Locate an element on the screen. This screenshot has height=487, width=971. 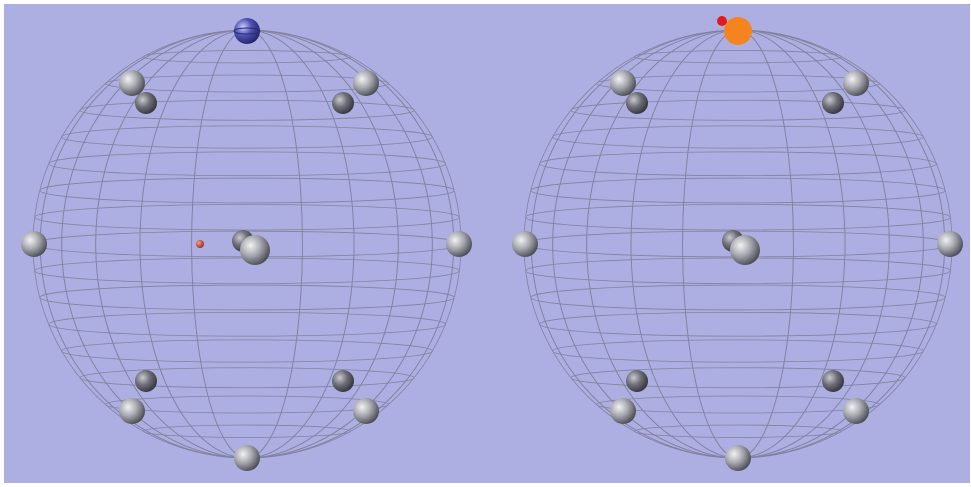
left-blue-sphere-band is located at coordinates (247, 31).